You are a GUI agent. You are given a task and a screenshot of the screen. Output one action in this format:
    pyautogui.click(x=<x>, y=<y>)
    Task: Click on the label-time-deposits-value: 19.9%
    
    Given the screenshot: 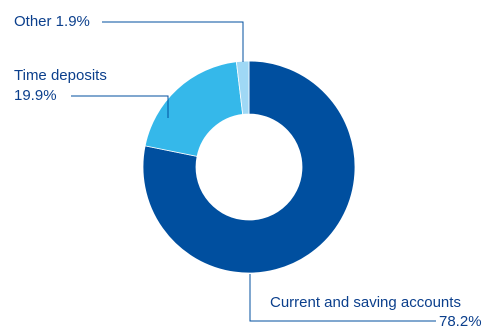 What is the action you would take?
    pyautogui.click(x=35, y=95)
    